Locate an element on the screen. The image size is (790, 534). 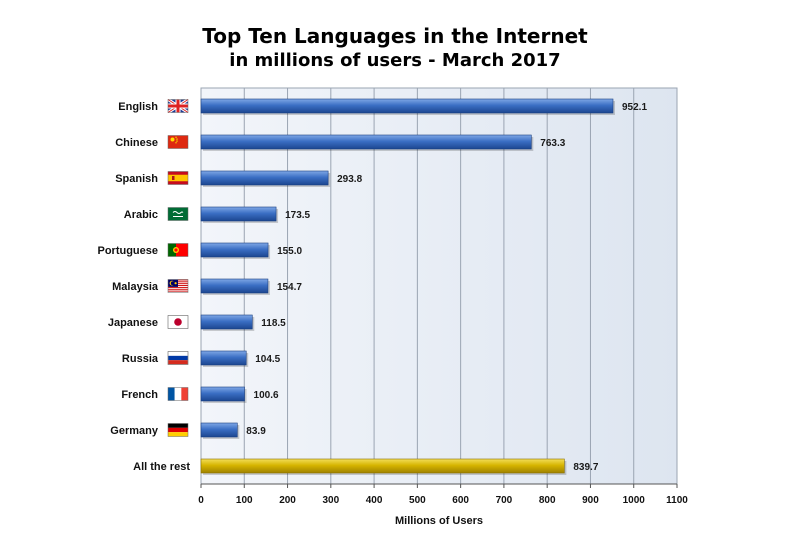
bar-russia is located at coordinates (223, 358).